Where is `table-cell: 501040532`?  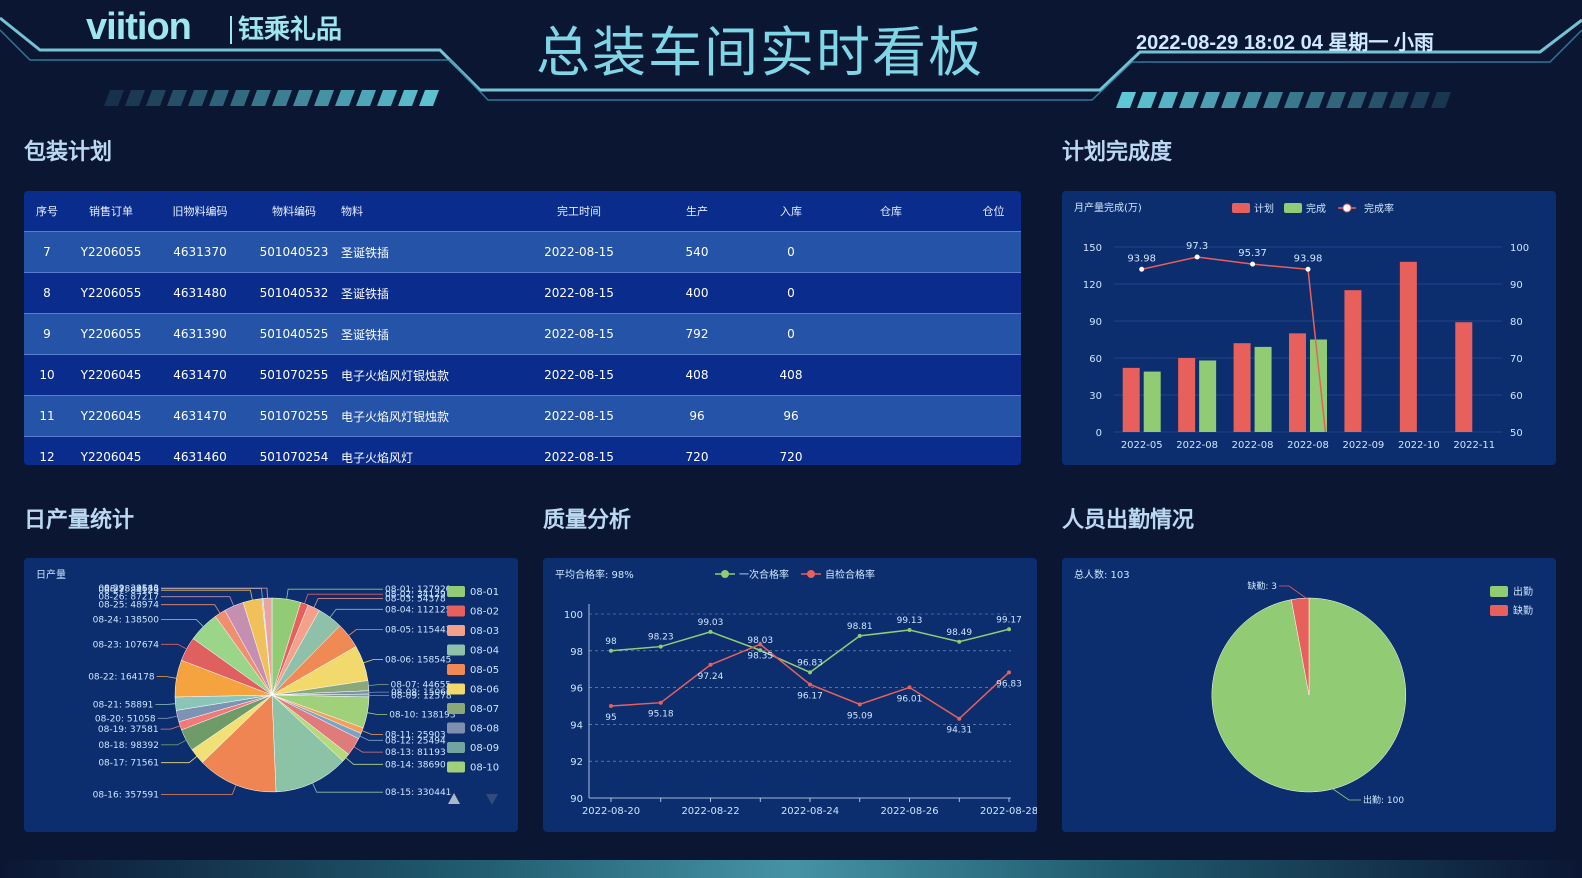 table-cell: 501040532 is located at coordinates (294, 293).